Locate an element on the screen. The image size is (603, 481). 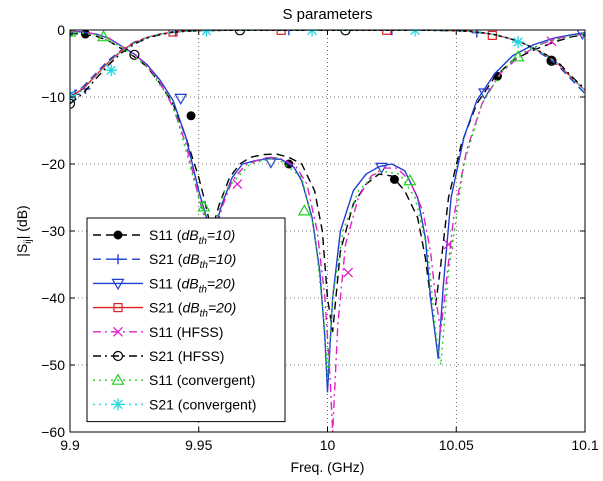
x-tick-label: 9.9 is located at coordinates (70, 445).